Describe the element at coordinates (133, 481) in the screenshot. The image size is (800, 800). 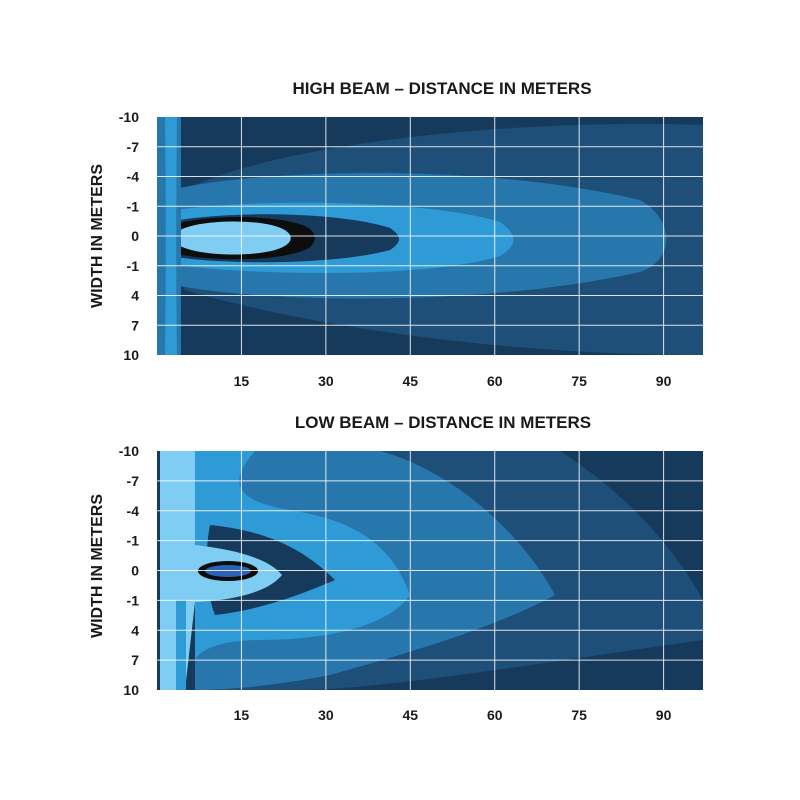
I see `low-beam-y-tick-label: -7` at that location.